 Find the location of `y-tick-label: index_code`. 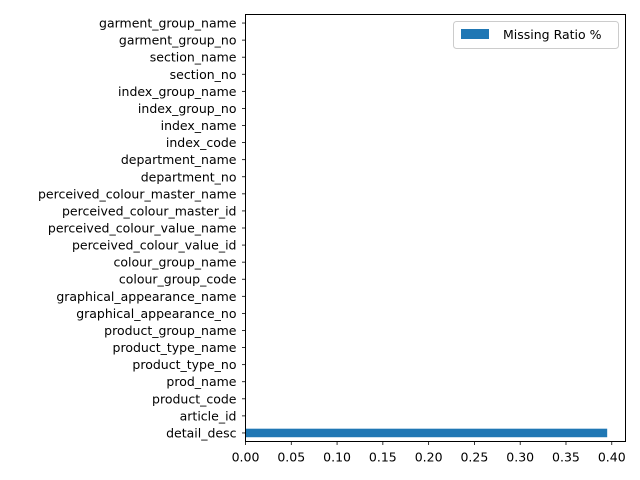

y-tick-label: index_code is located at coordinates (201, 142).